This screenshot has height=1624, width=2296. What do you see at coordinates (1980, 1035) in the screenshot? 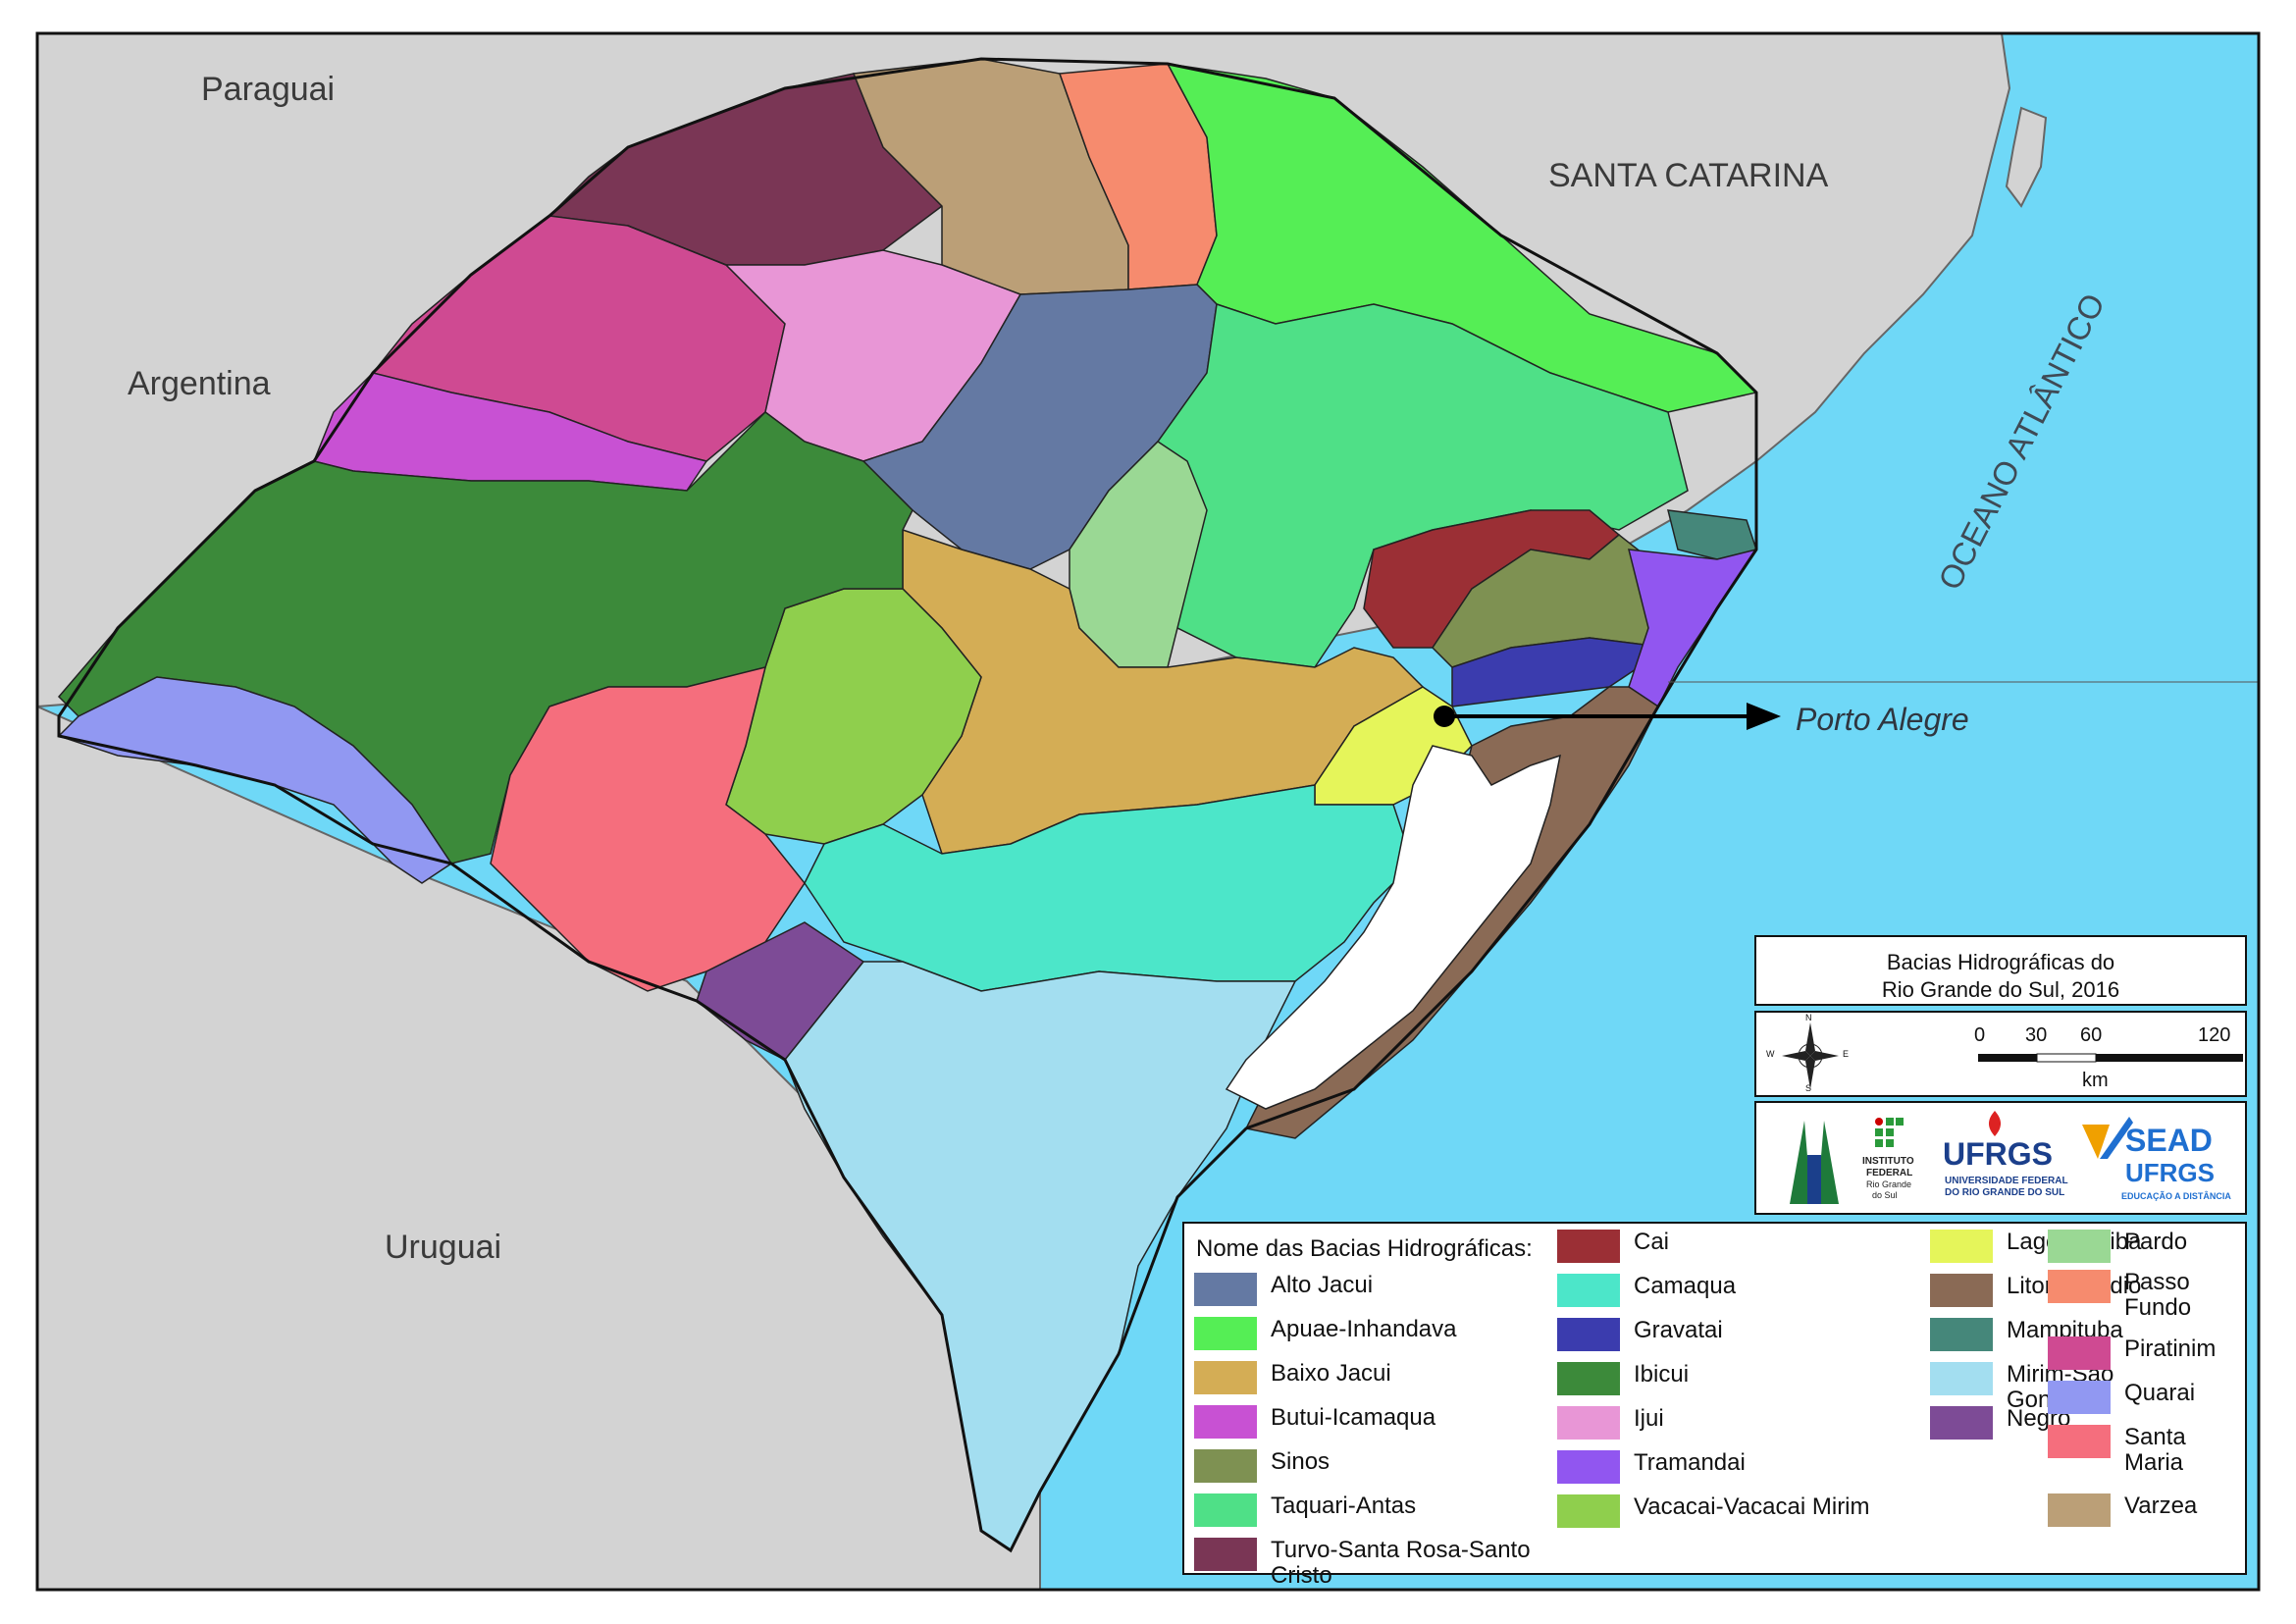
I see `scale-tick-0: 0` at bounding box center [1980, 1035].